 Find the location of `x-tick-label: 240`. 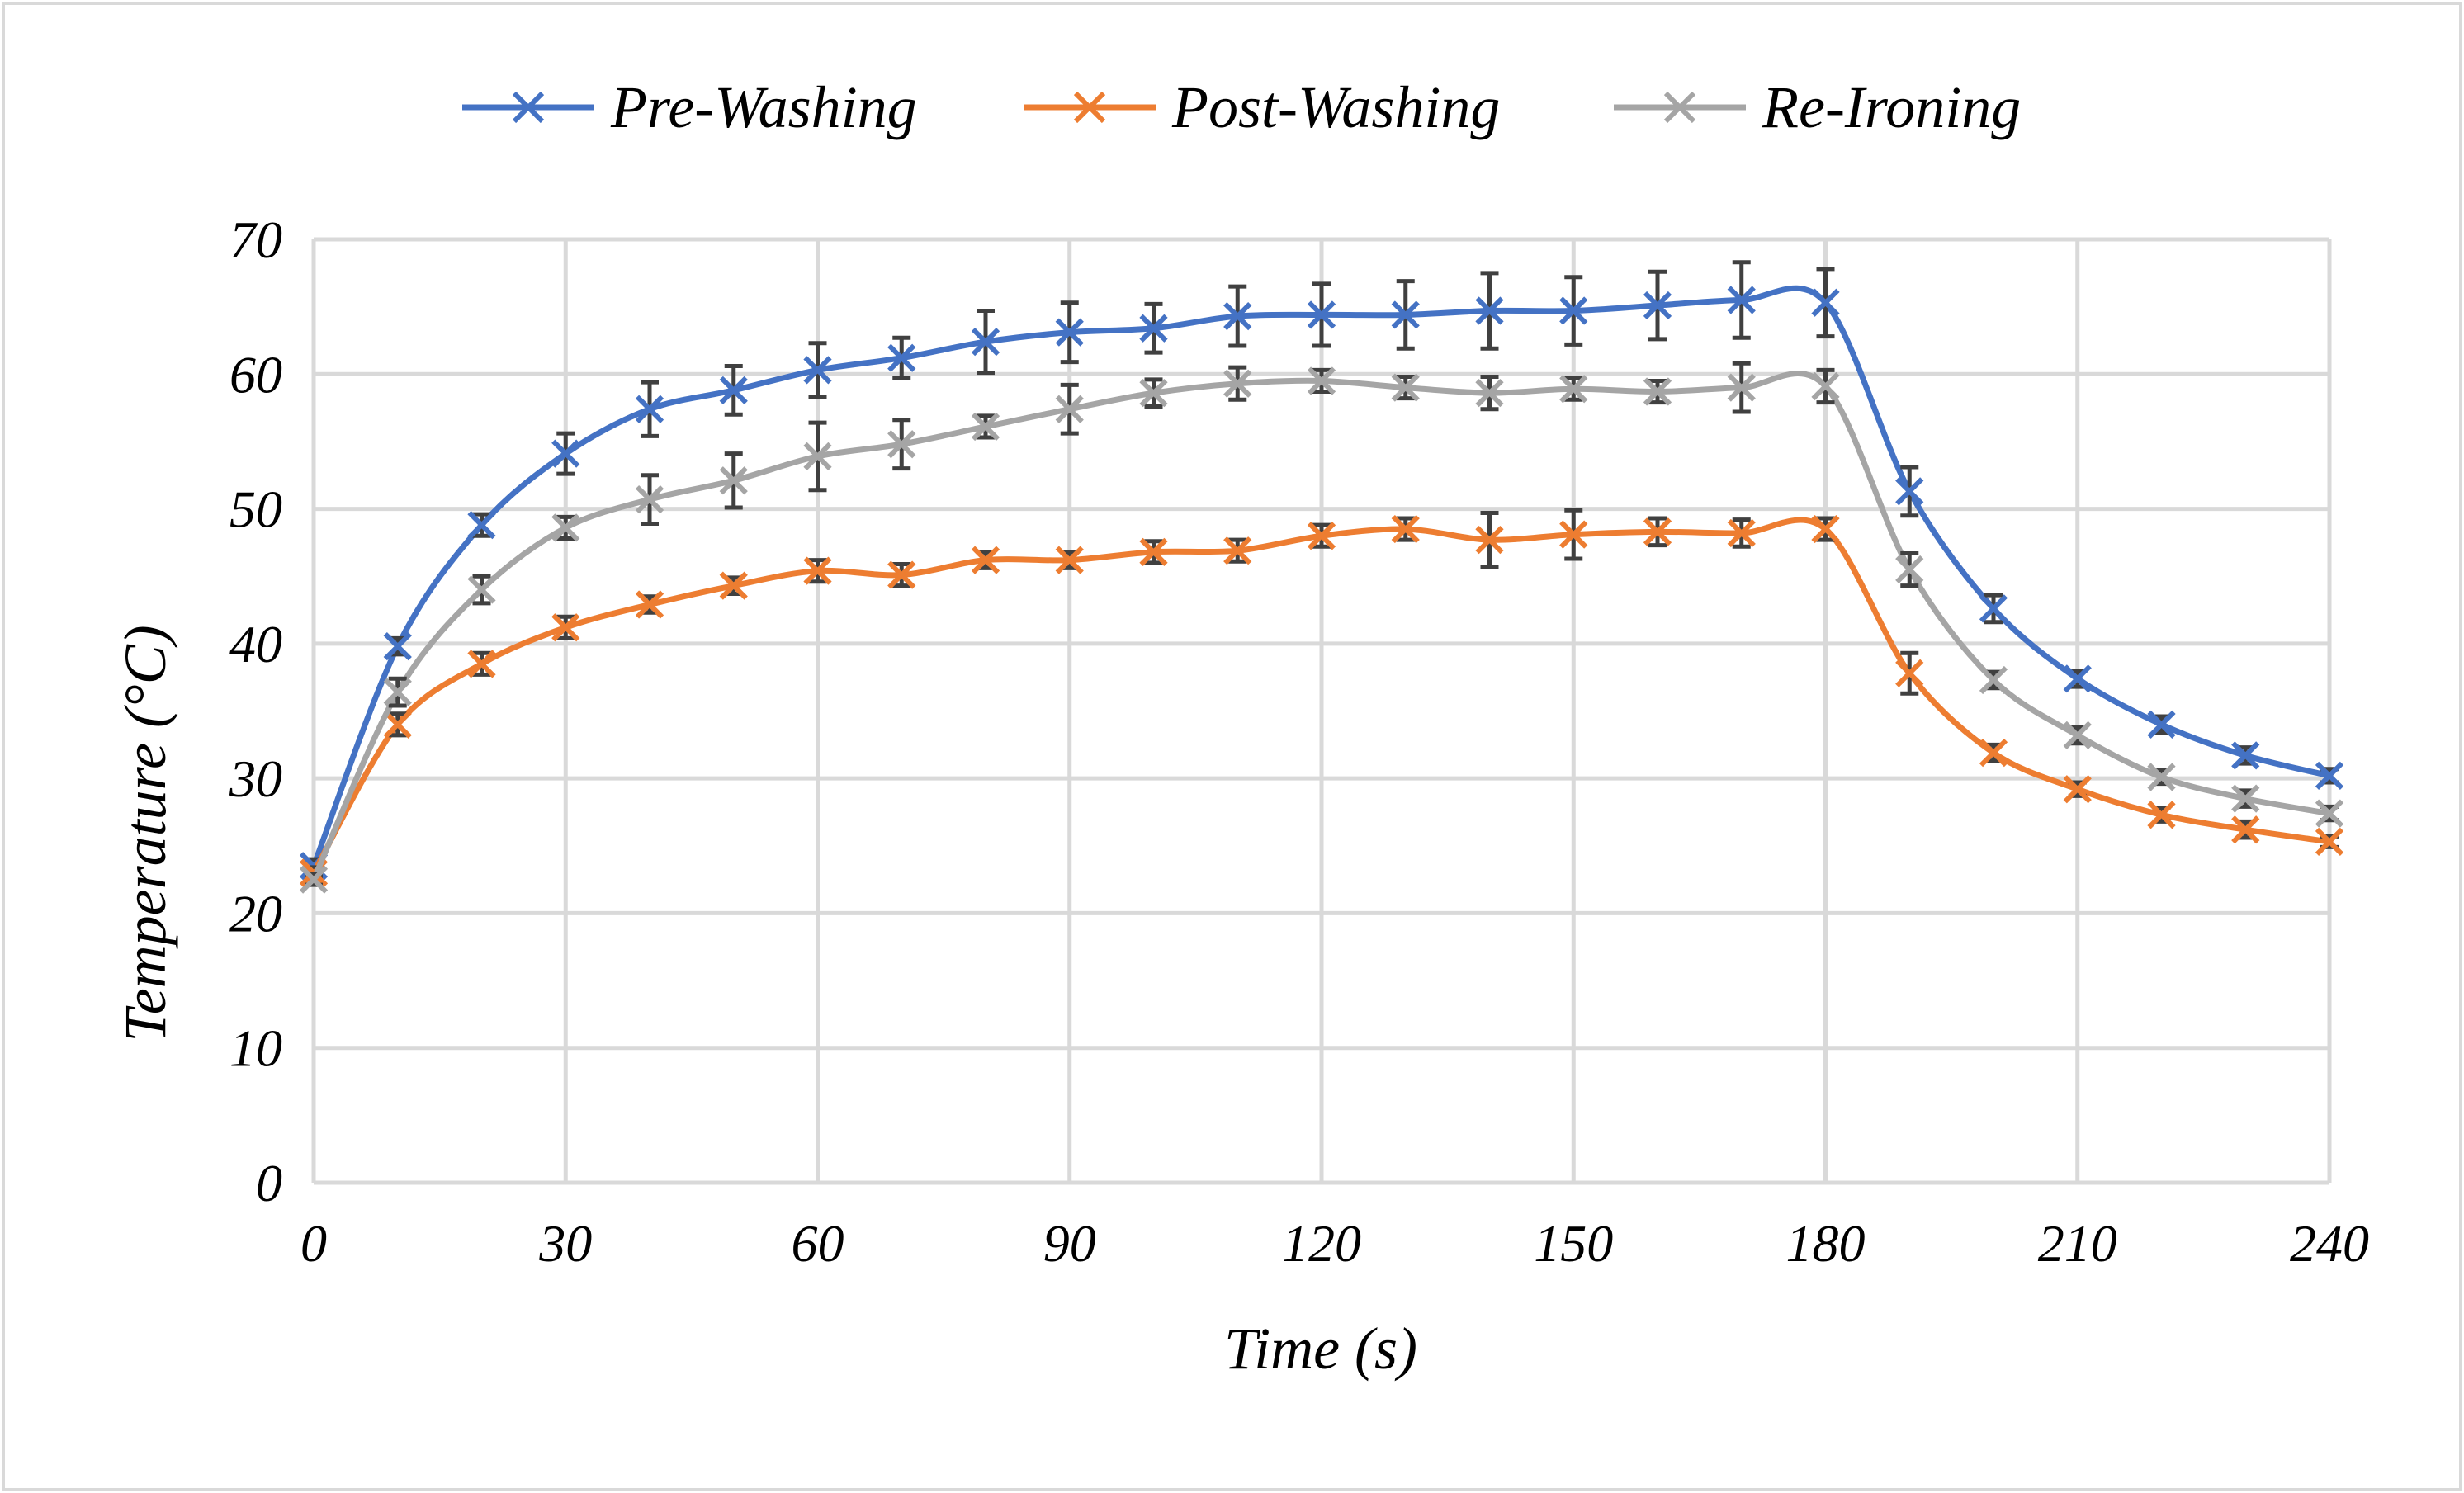

x-tick-label: 240 is located at coordinates (2329, 1243).